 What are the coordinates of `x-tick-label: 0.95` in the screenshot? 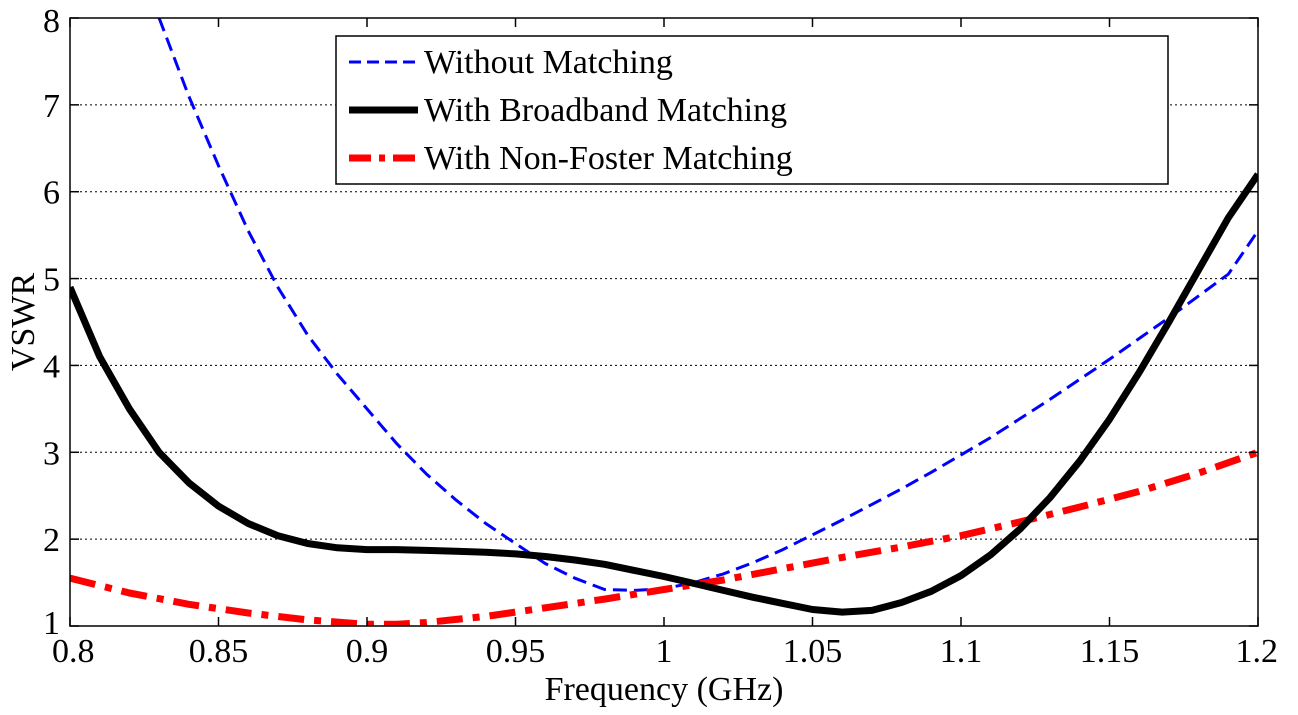 It's located at (516, 651).